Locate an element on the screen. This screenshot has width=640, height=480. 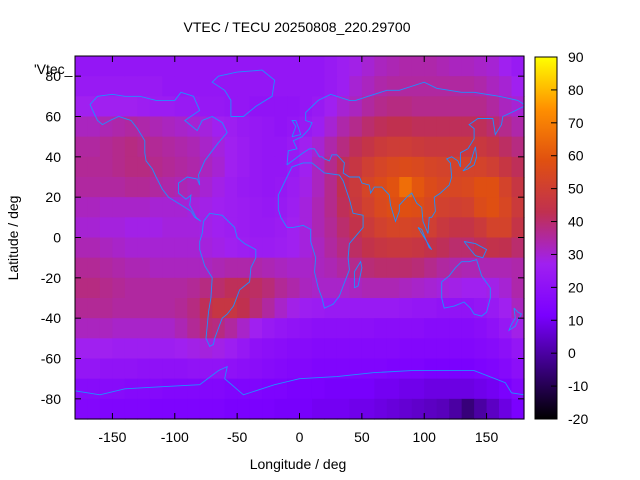
colorbar-tick-label: 60 is located at coordinates (576, 156).